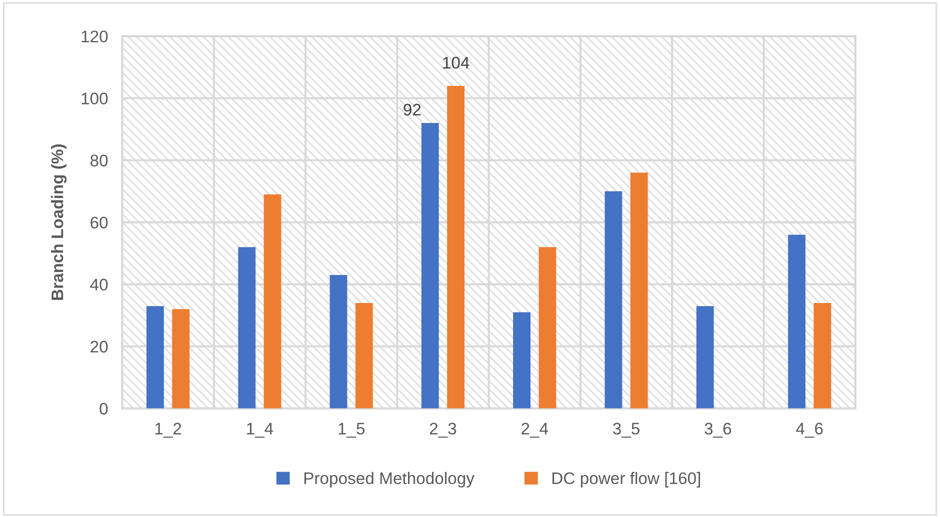 Image resolution: width=940 pixels, height=517 pixels. Describe the element at coordinates (443, 430) in the screenshot. I see `x-tick-label: 2_3` at that location.